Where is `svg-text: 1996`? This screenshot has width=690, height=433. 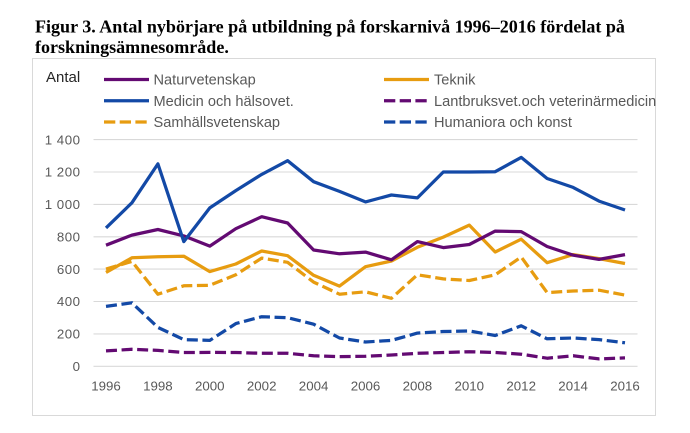
svg-text: 1996 is located at coordinates (106, 385).